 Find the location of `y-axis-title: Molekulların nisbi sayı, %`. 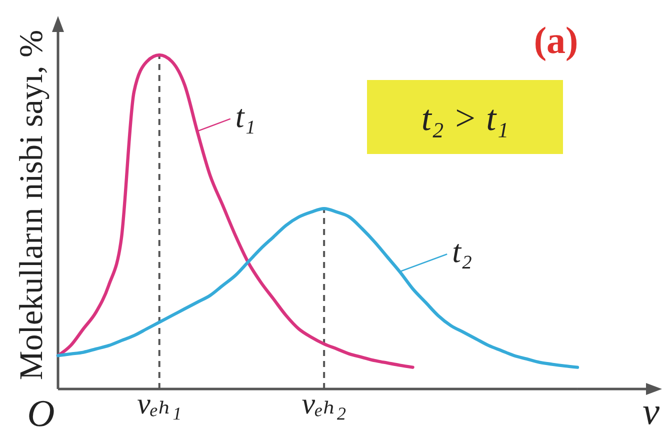

y-axis-title: Molekulların nisbi sayı, % is located at coordinates (32, 205).